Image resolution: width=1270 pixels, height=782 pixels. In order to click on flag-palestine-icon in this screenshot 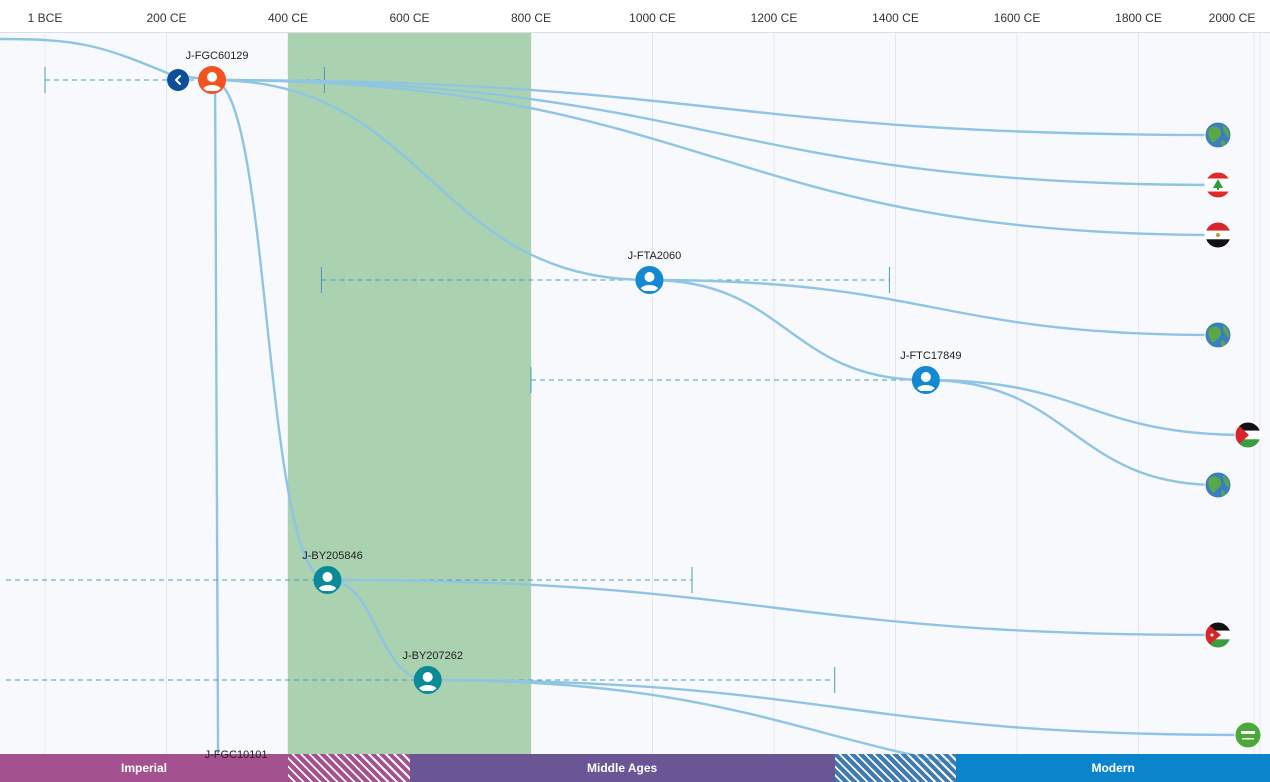, I will do `click(1248, 435)`.